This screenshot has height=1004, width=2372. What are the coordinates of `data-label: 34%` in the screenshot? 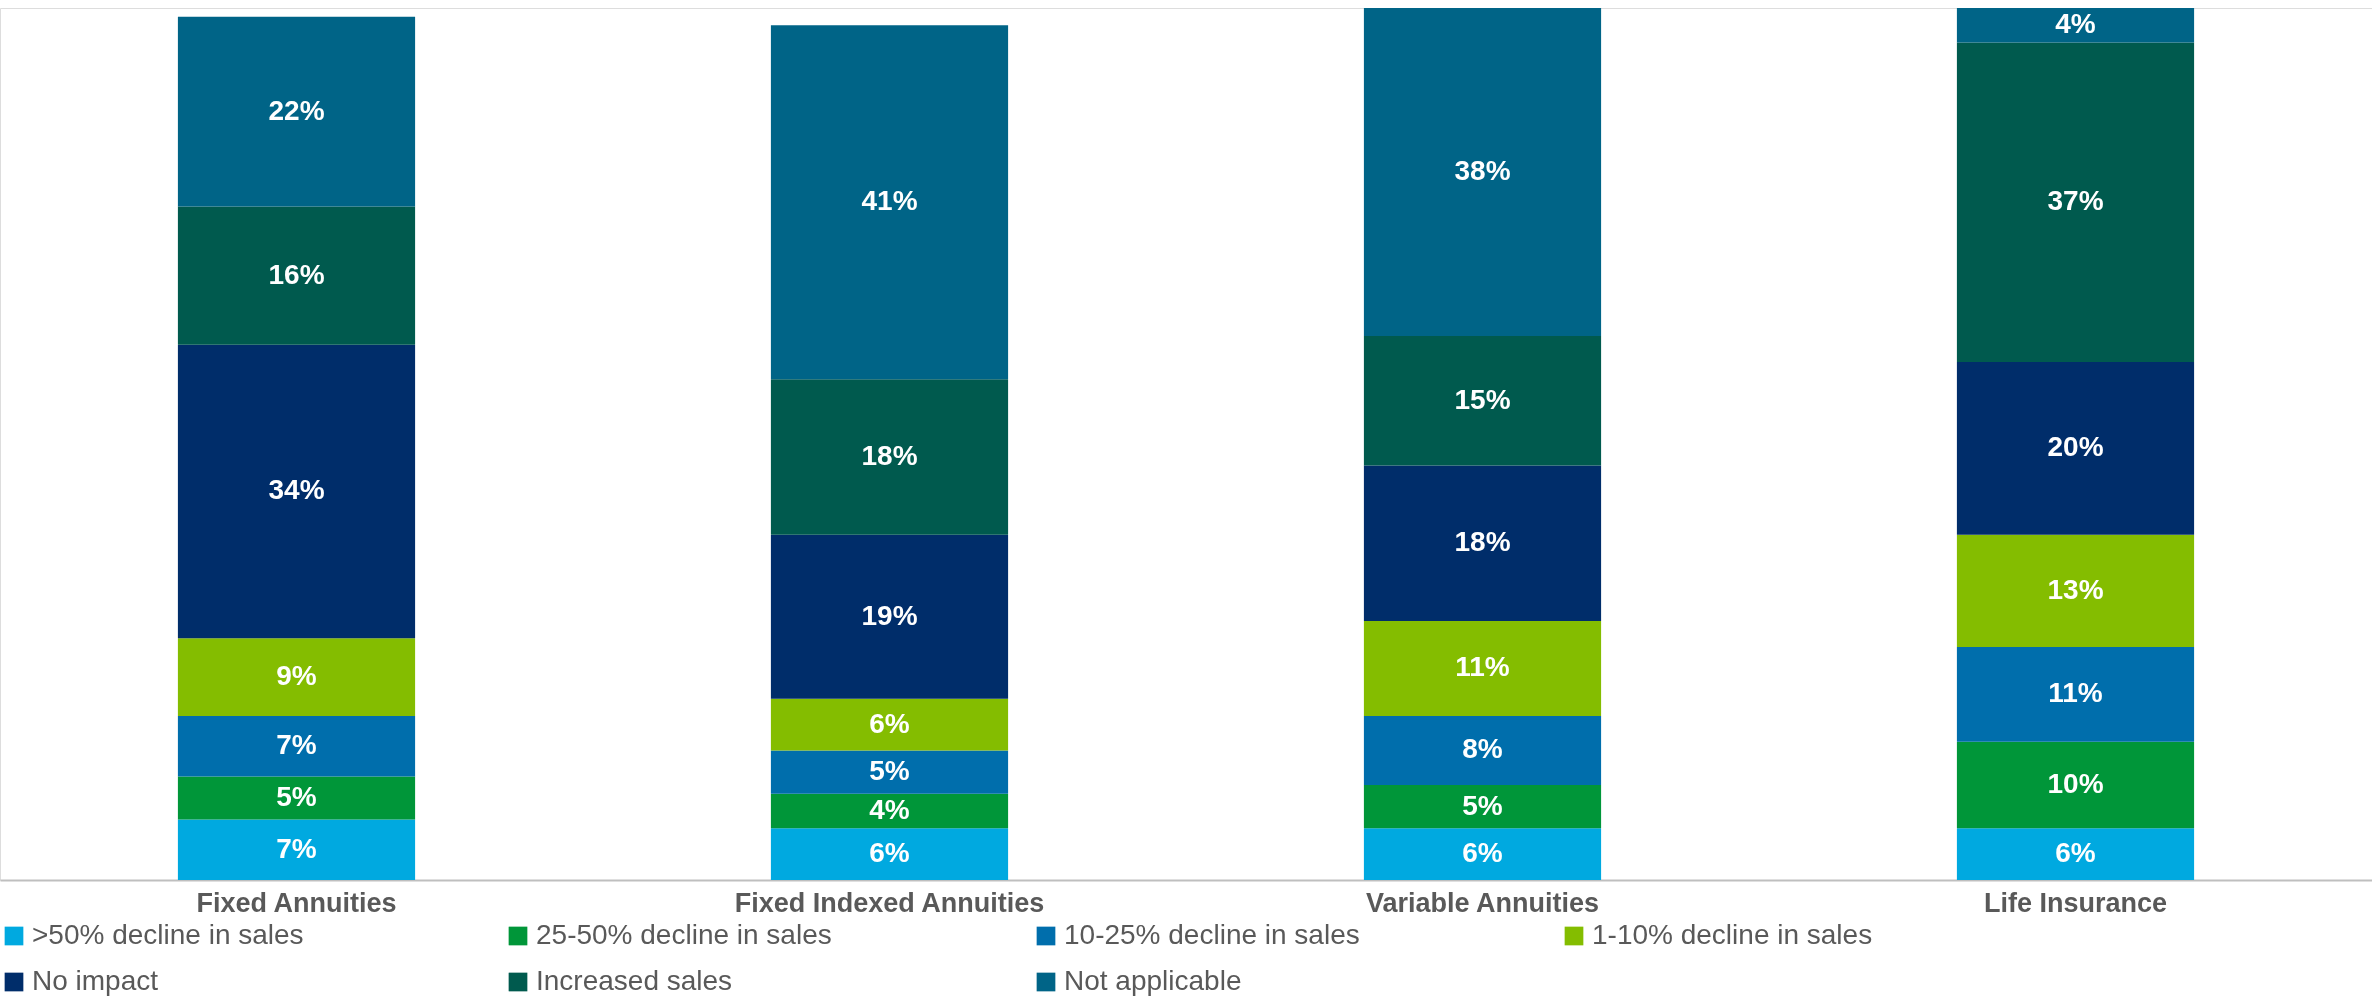 It's located at (296, 490).